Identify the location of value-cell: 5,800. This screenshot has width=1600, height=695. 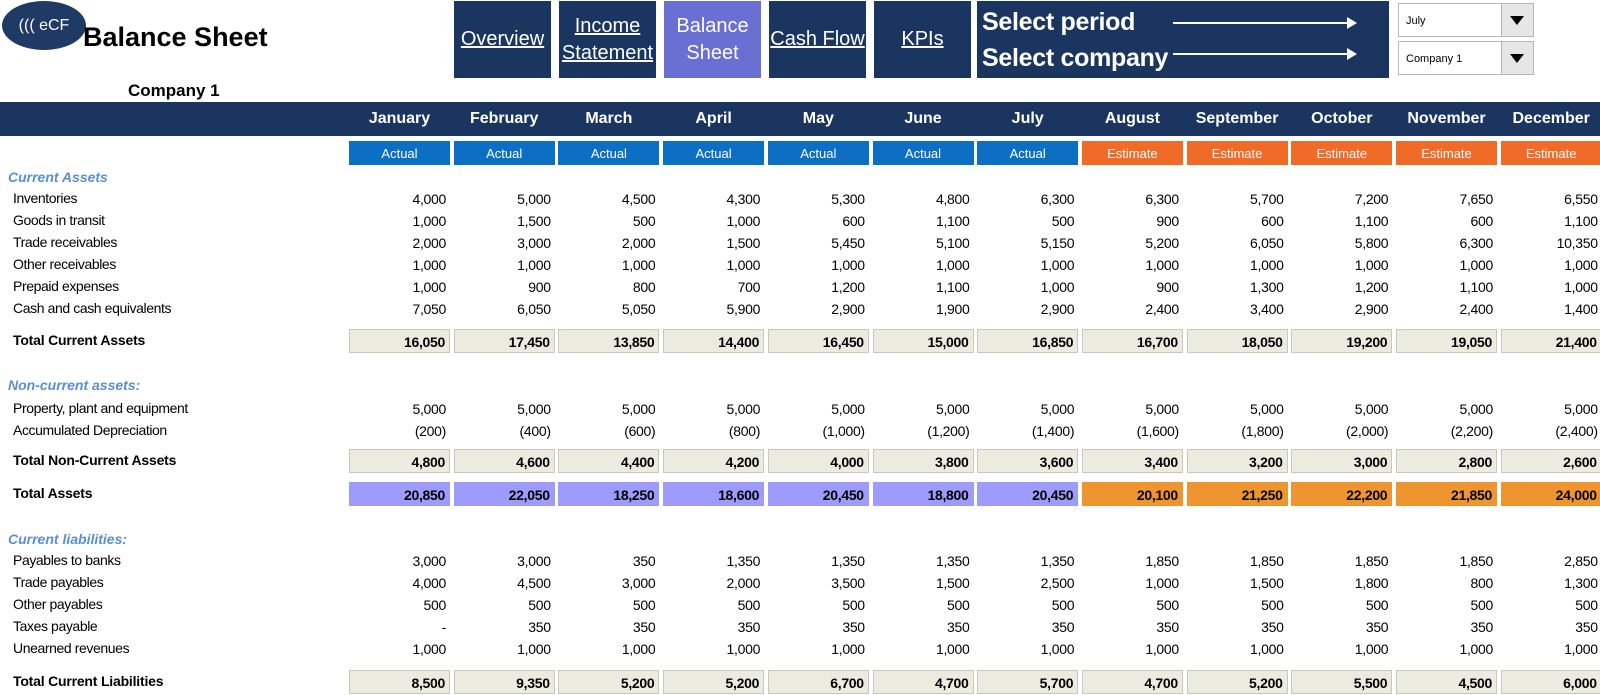
(1371, 243).